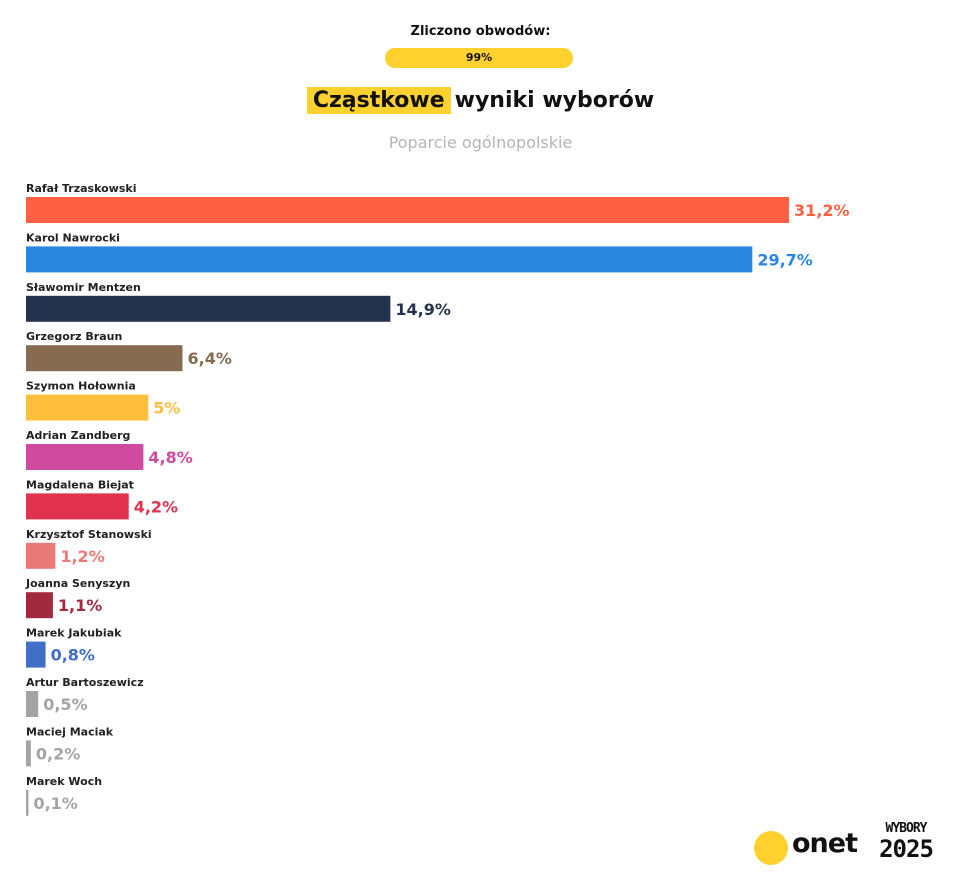  What do you see at coordinates (89, 534) in the screenshot?
I see `candidate-name-label: Krzysztof Stanowski` at bounding box center [89, 534].